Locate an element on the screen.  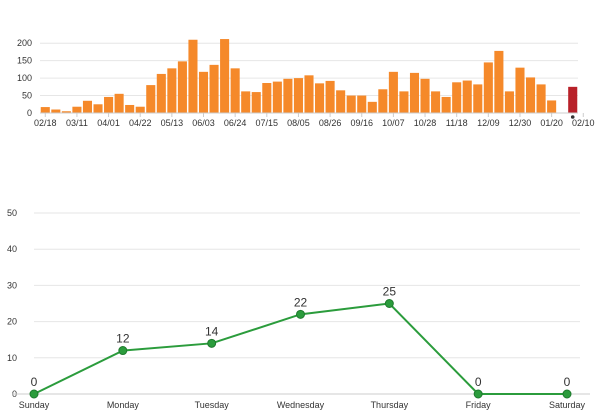
x-tick-label: 06/24 is located at coordinates (235, 123).